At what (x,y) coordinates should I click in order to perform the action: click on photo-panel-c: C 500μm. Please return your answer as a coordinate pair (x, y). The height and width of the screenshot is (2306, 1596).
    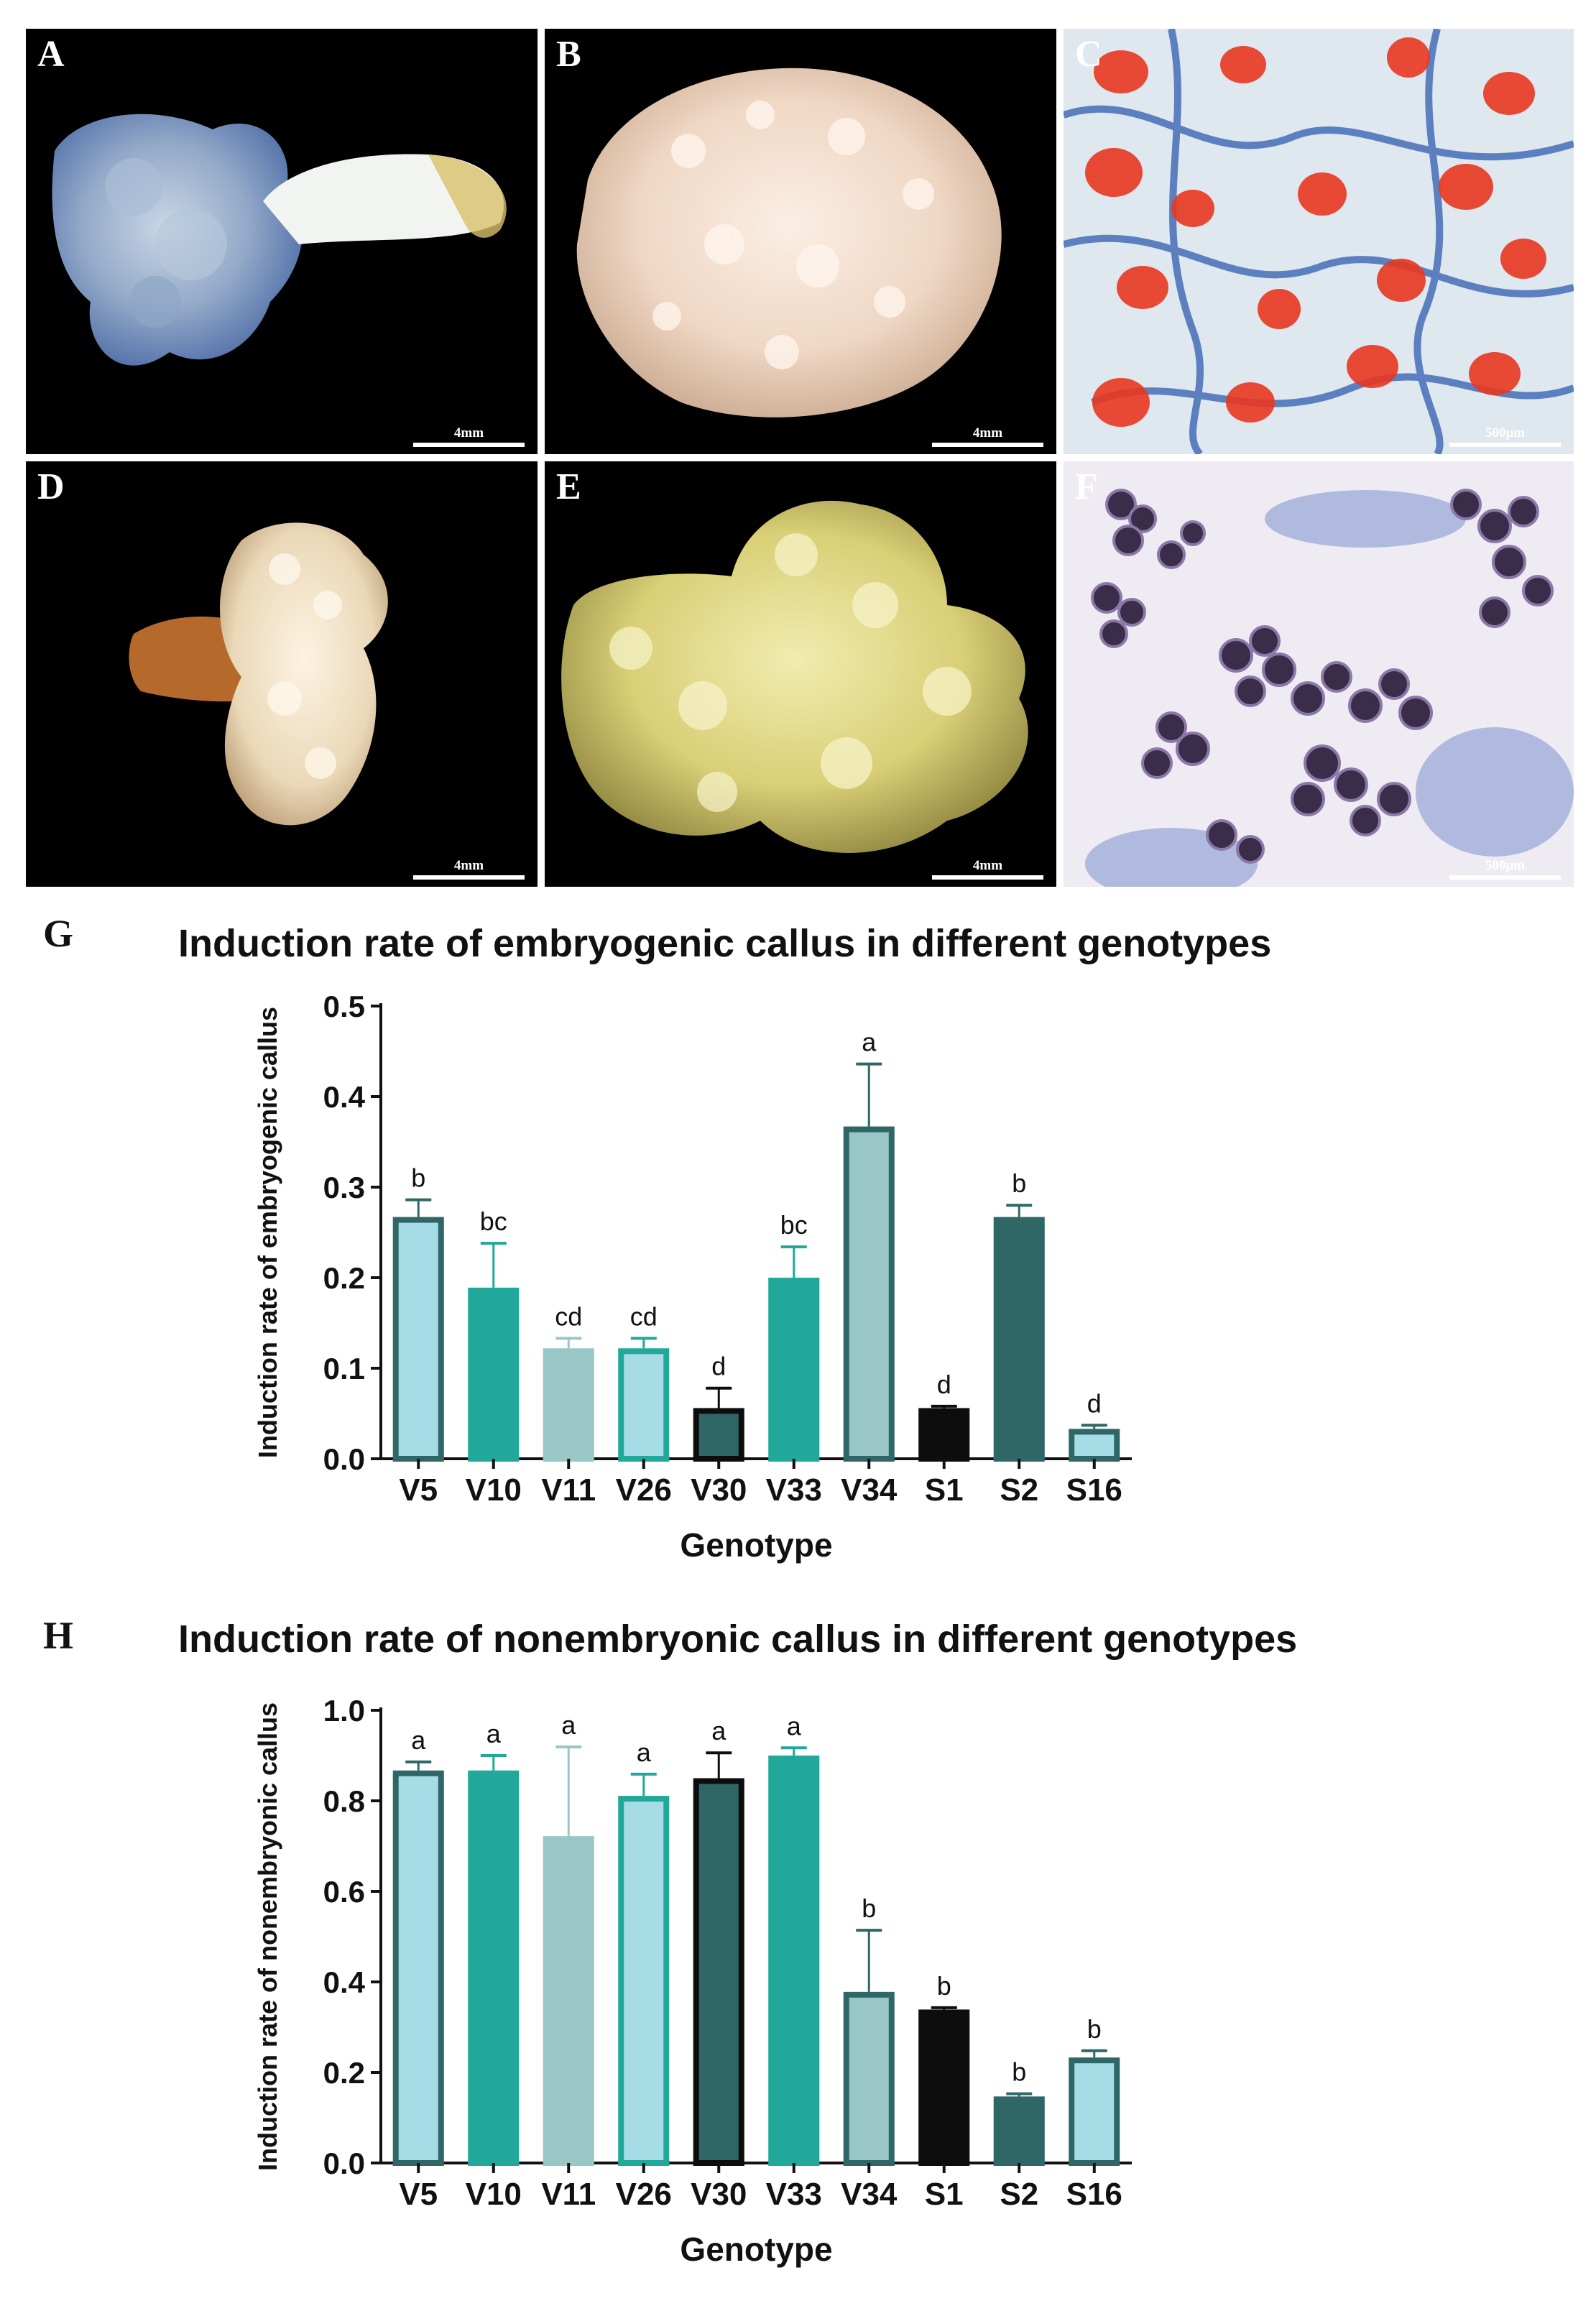
    Looking at the image, I should click on (1319, 241).